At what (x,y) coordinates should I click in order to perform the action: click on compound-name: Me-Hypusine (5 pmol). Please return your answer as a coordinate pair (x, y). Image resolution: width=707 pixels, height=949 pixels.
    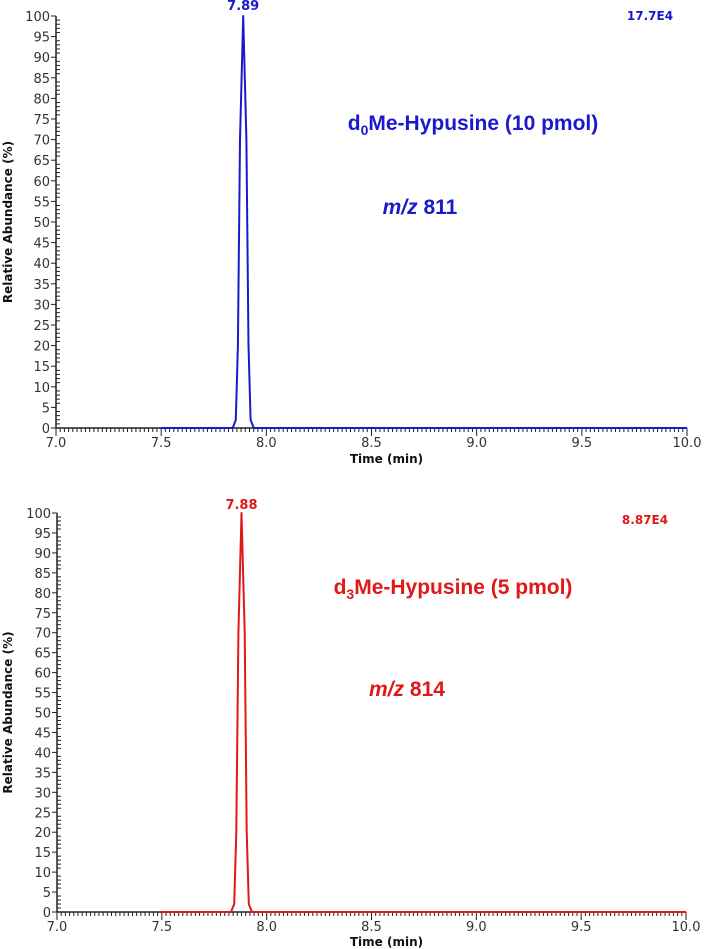
    Looking at the image, I should click on (463, 587).